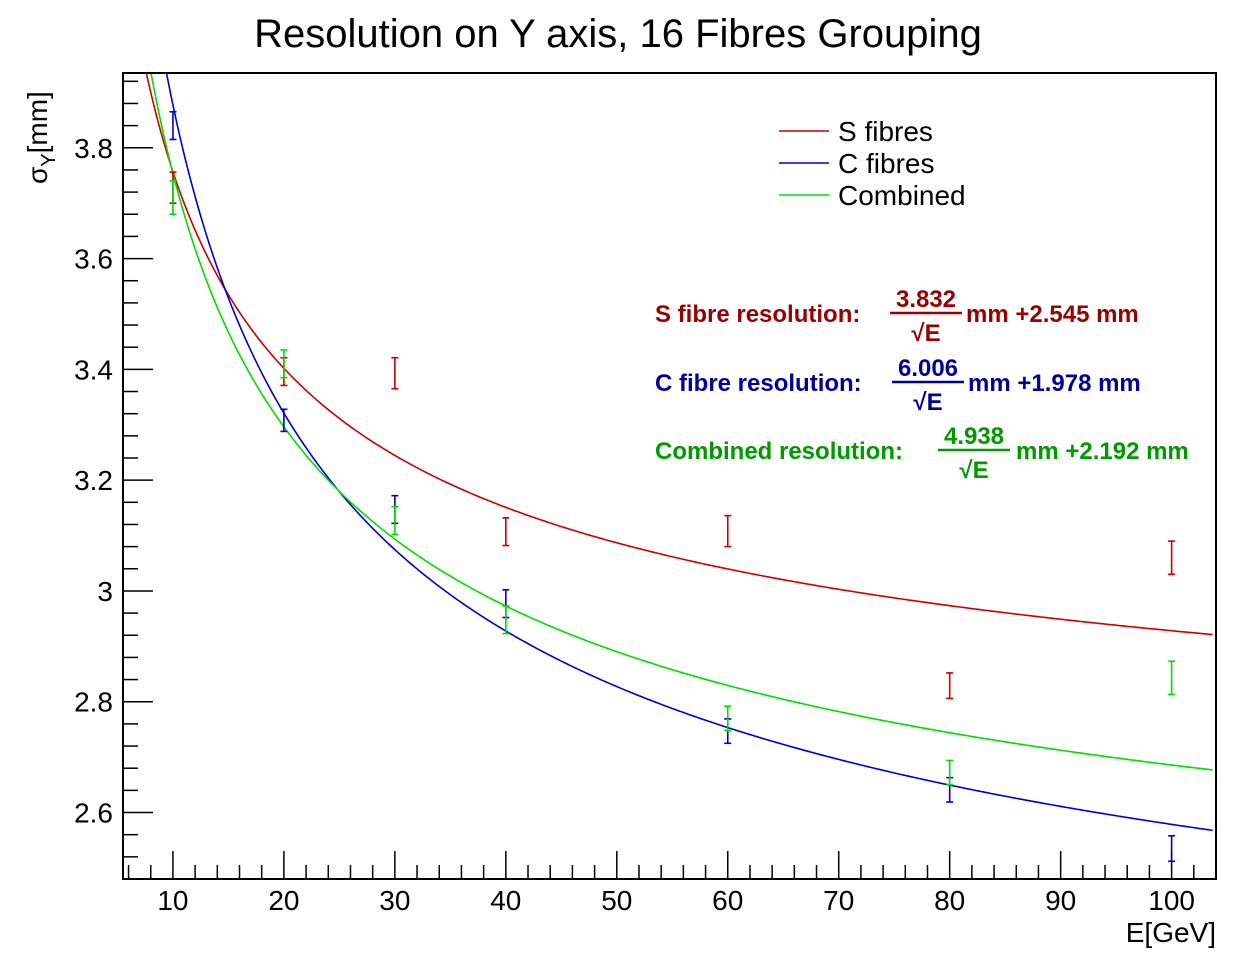 Image resolution: width=1234 pixels, height=968 pixels. I want to click on y-axis-label: σY[mm], so click(41, 137).